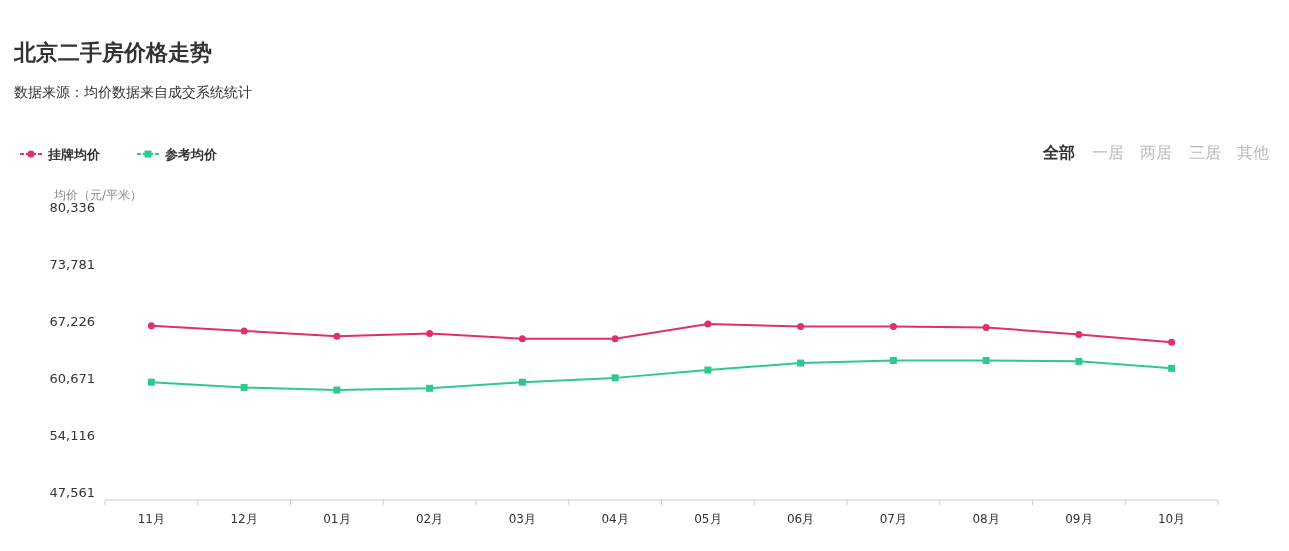 This screenshot has height=551, width=1289. Describe the element at coordinates (72, 264) in the screenshot. I see `y-tick-label: 73,781` at that location.